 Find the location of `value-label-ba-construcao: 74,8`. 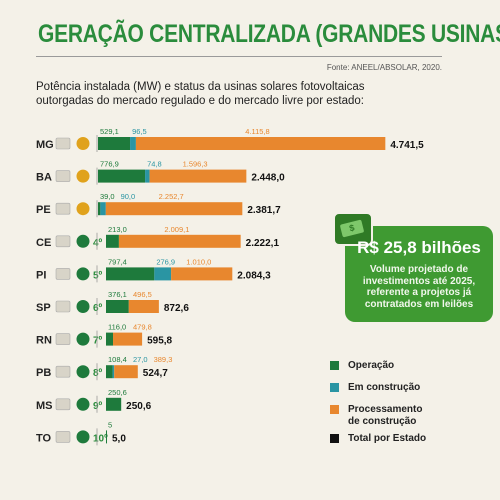

value-label-ba-construcao: 74,8 is located at coordinates (154, 164).